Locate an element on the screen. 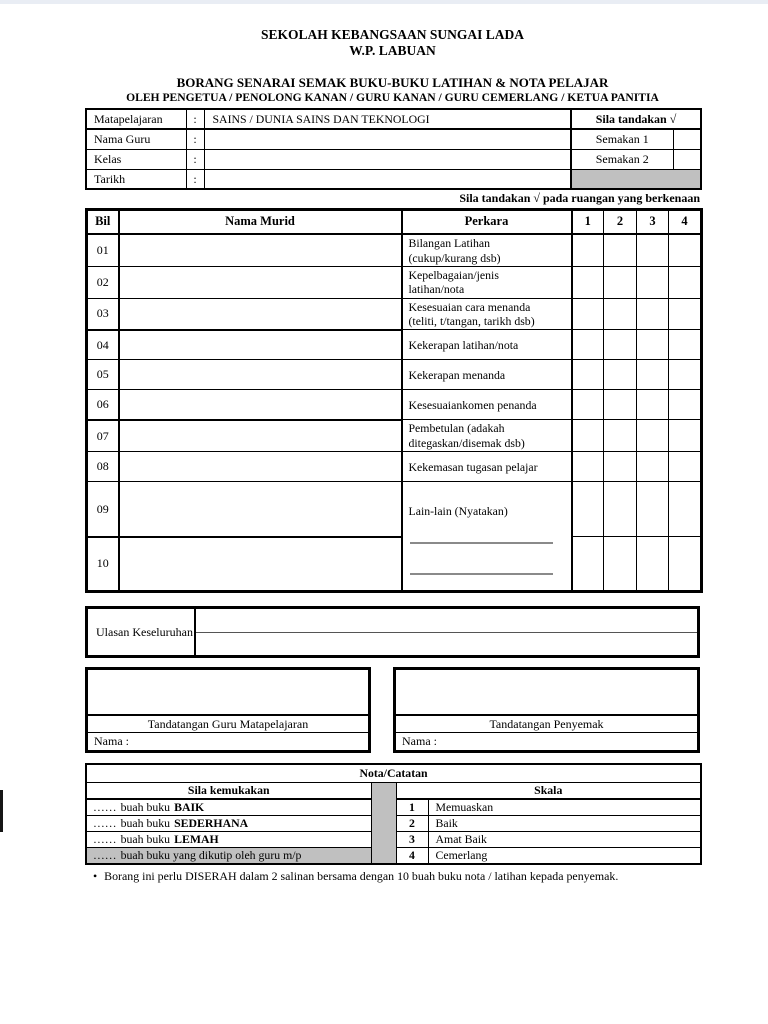 Image resolution: width=768 pixels, height=1024 pixels. perkara-cell: Kekerapan latihan/nota is located at coordinates (487, 345).